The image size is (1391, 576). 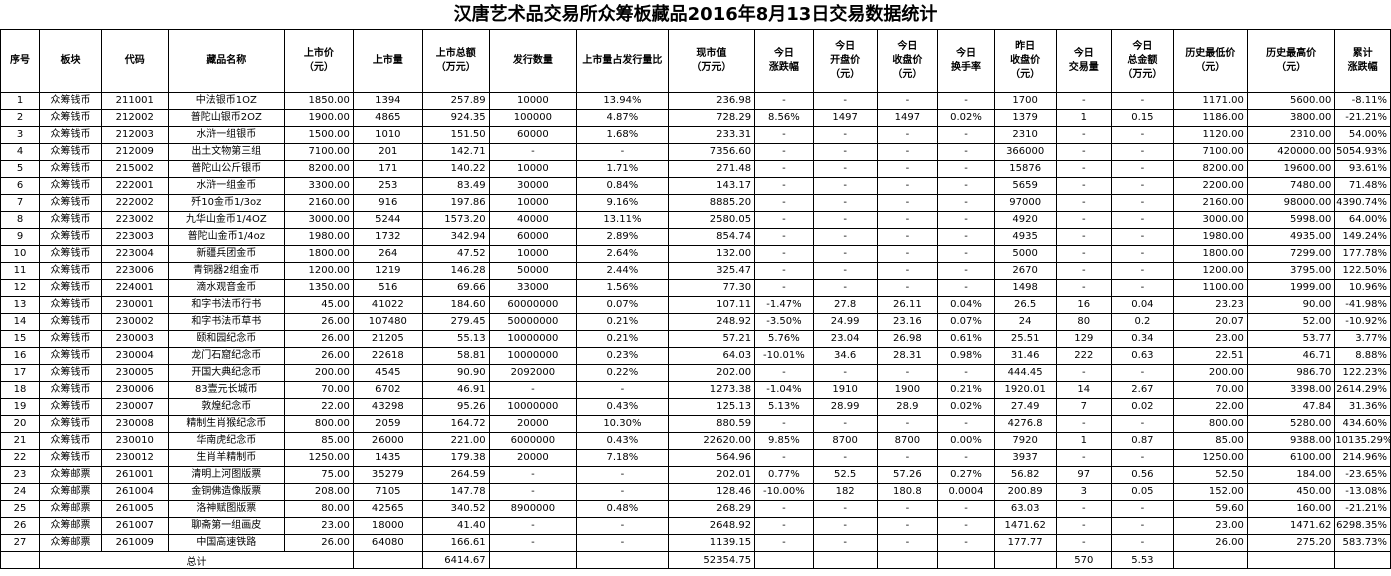 What do you see at coordinates (318, 186) in the screenshot?
I see `table-cell: 3300.00` at bounding box center [318, 186].